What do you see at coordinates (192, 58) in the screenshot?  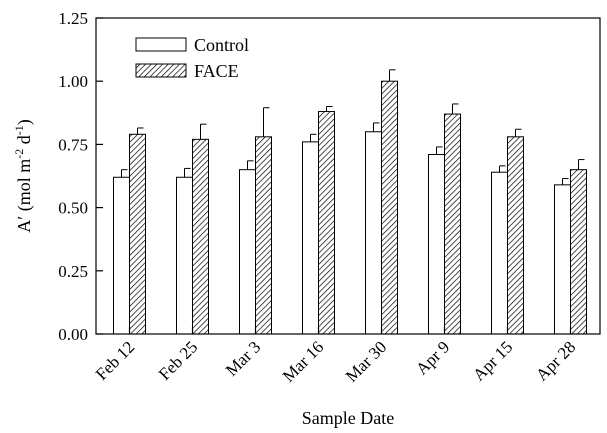 I see `legend: Control FACE` at bounding box center [192, 58].